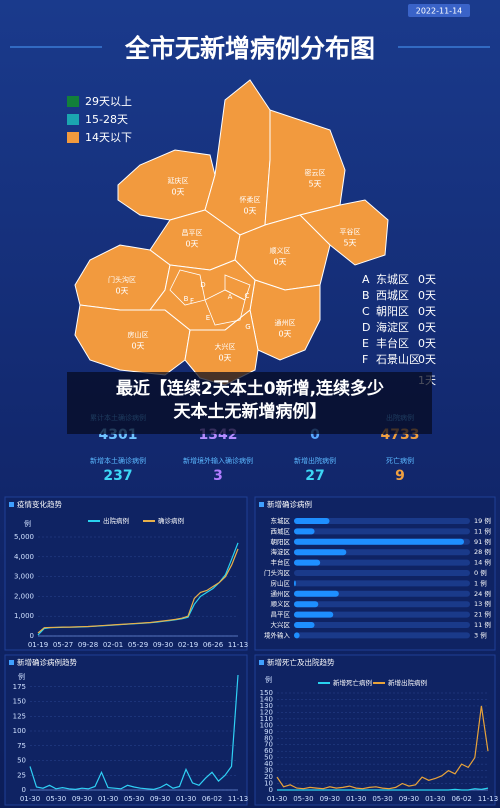 The height and width of the screenshot is (808, 500). I want to click on stat-label: 新增本土确诊病例, so click(118, 460).